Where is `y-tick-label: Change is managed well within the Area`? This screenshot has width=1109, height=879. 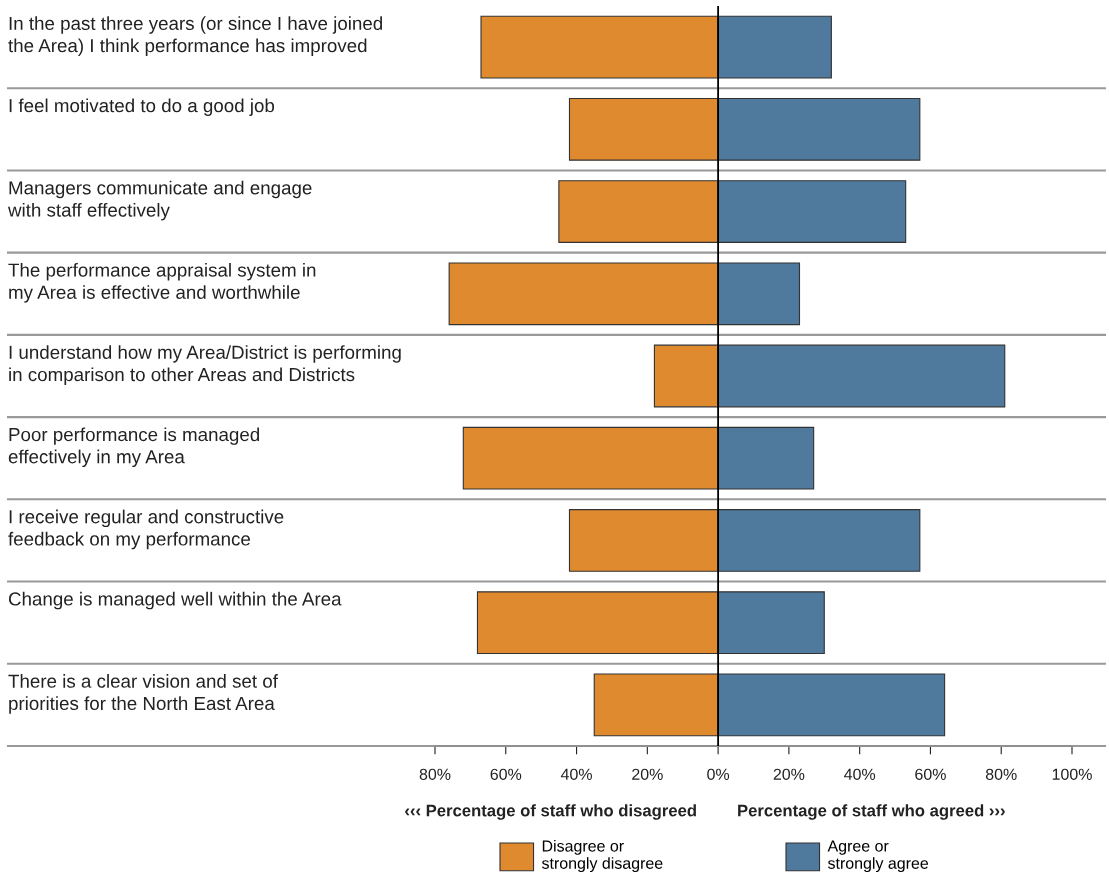 y-tick-label: Change is managed well within the Area is located at coordinates (175, 600).